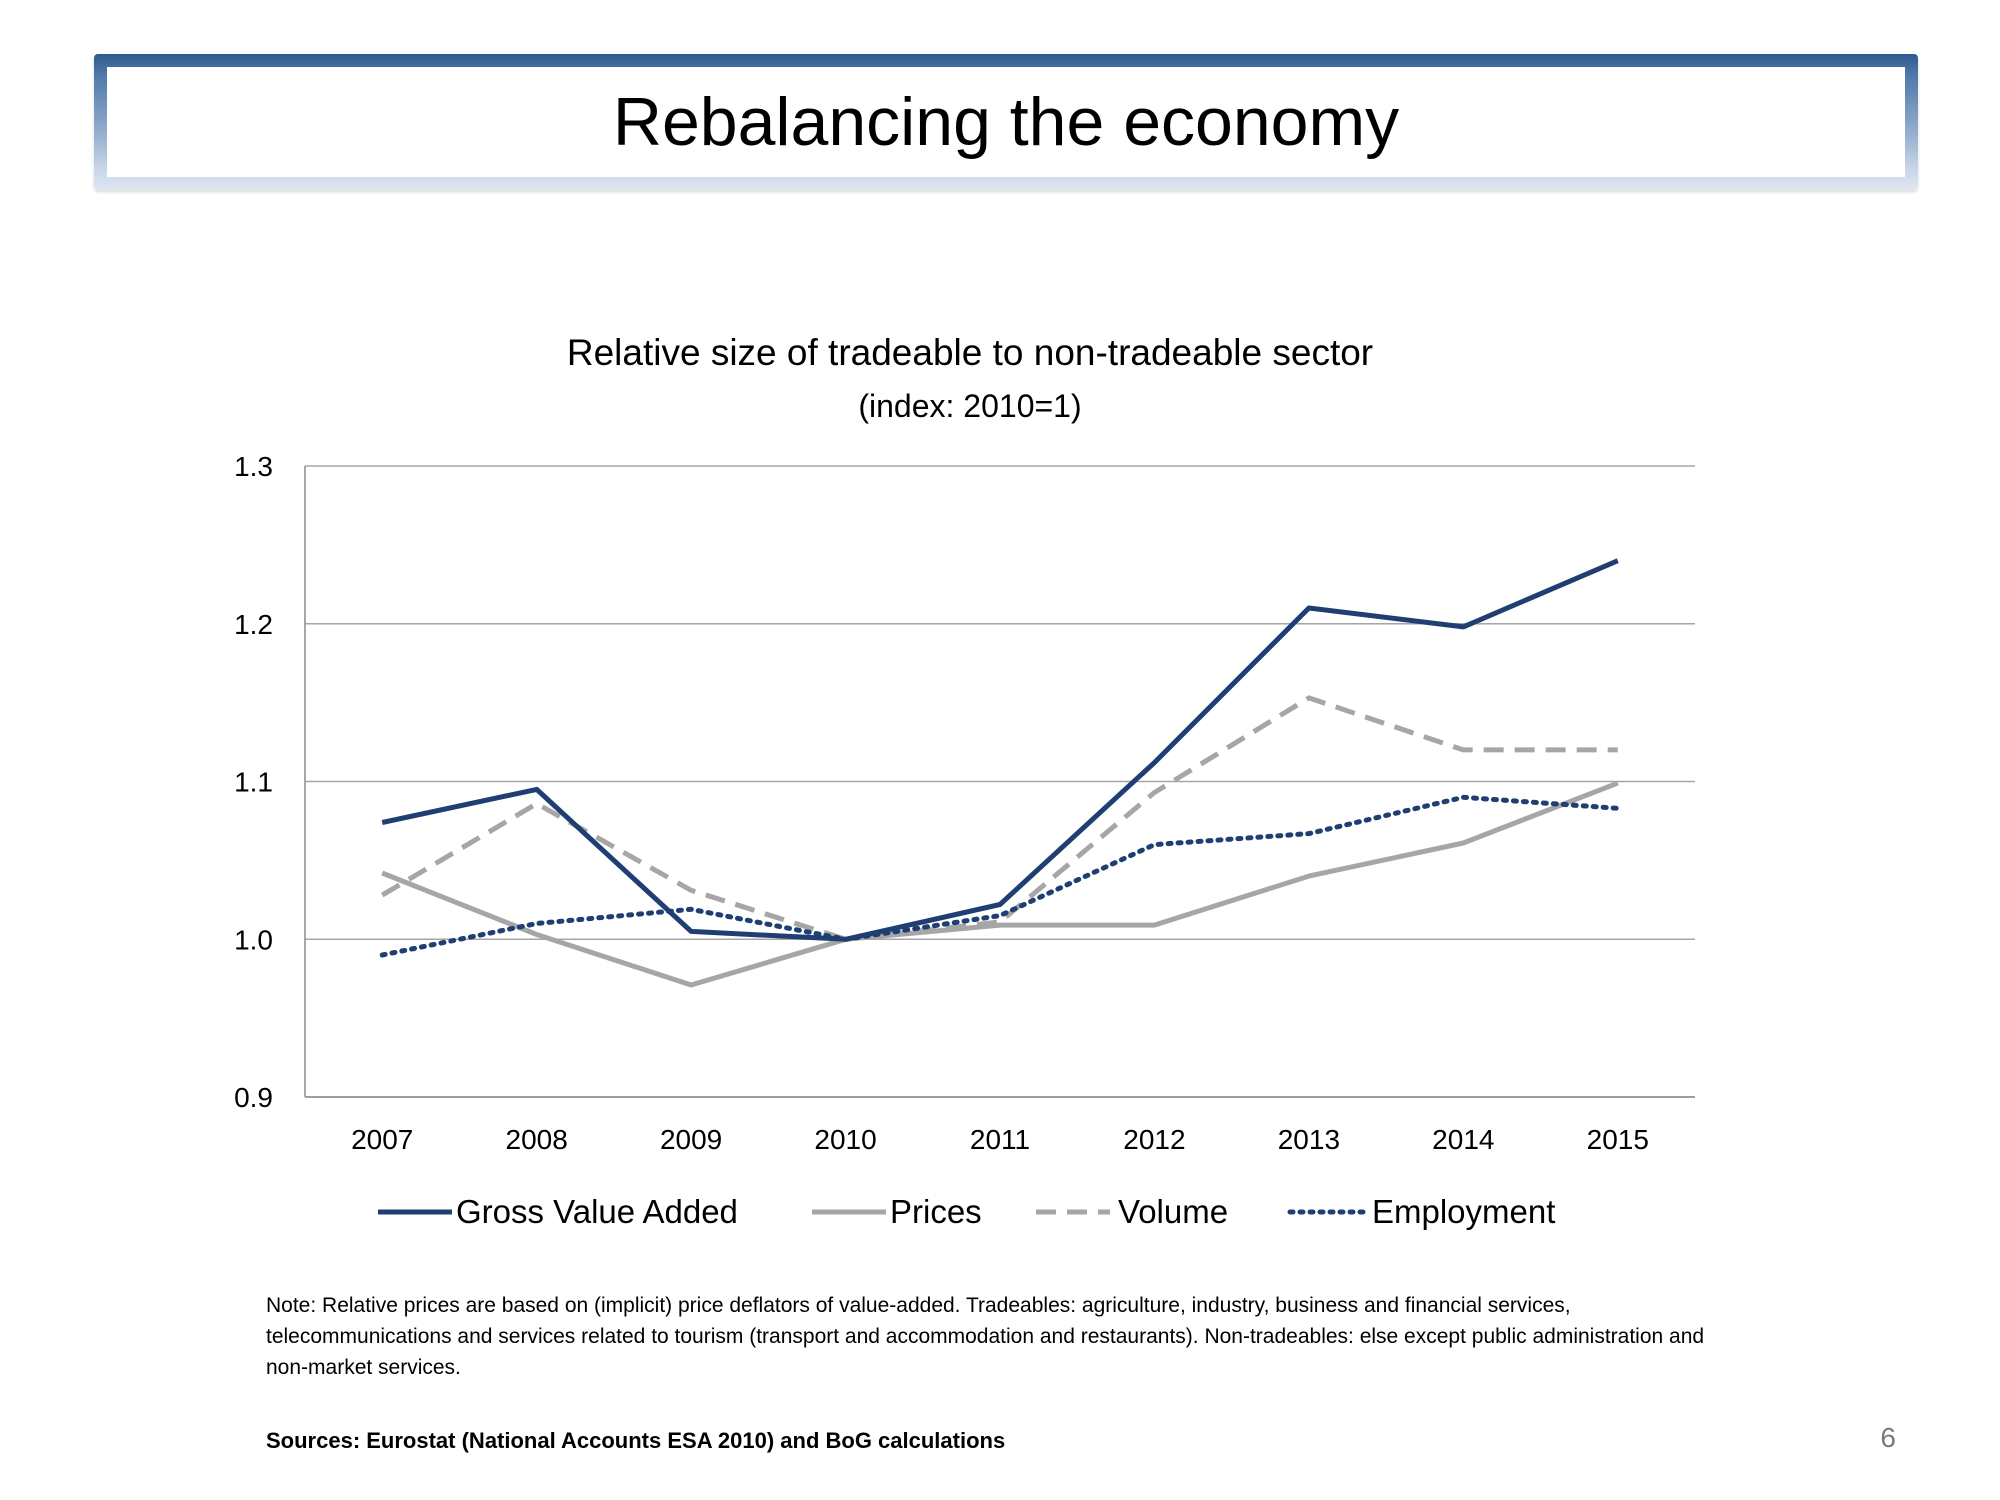 The height and width of the screenshot is (1500, 2000). I want to click on legend-label-employment: Employment, so click(1463, 1211).